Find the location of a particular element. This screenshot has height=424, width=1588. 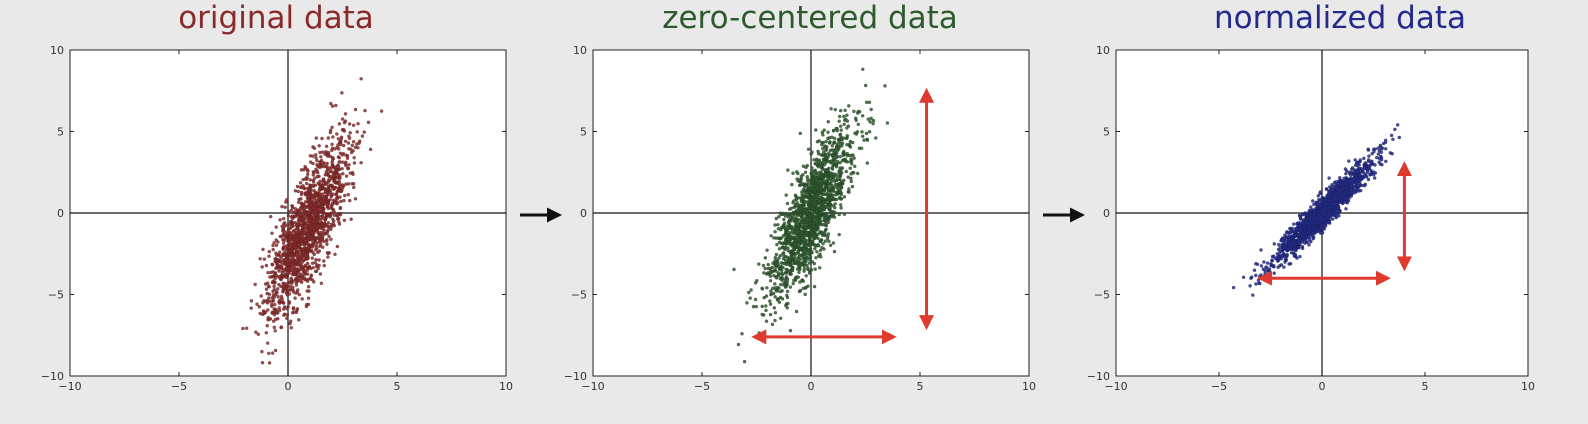

y-tick-label: 10 is located at coordinates (57, 50).